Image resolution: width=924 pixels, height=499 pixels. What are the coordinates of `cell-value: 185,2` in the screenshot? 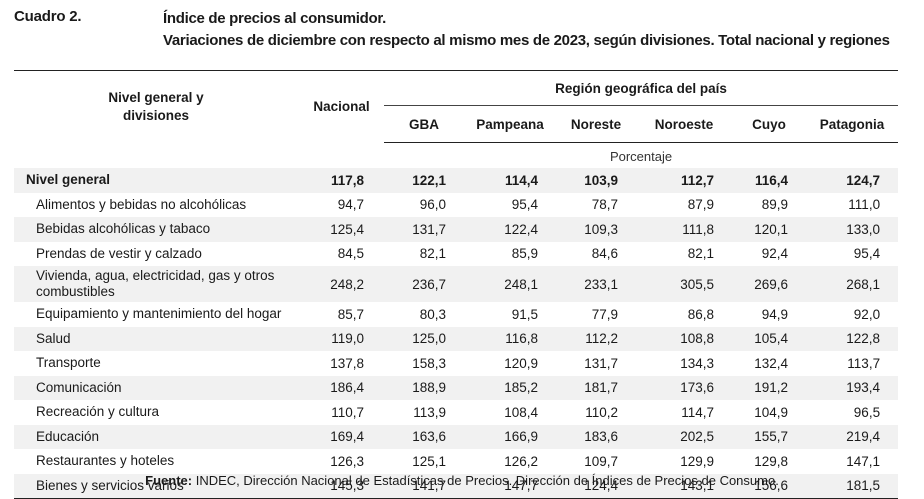 It's located at (510, 387).